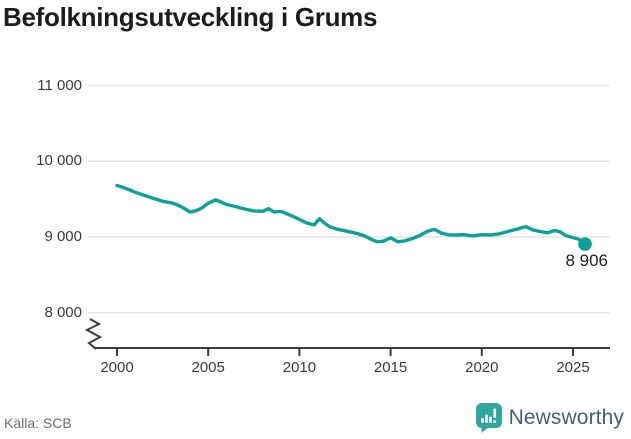 This screenshot has width=631, height=439. I want to click on x-tick-label: 2005, so click(208, 367).